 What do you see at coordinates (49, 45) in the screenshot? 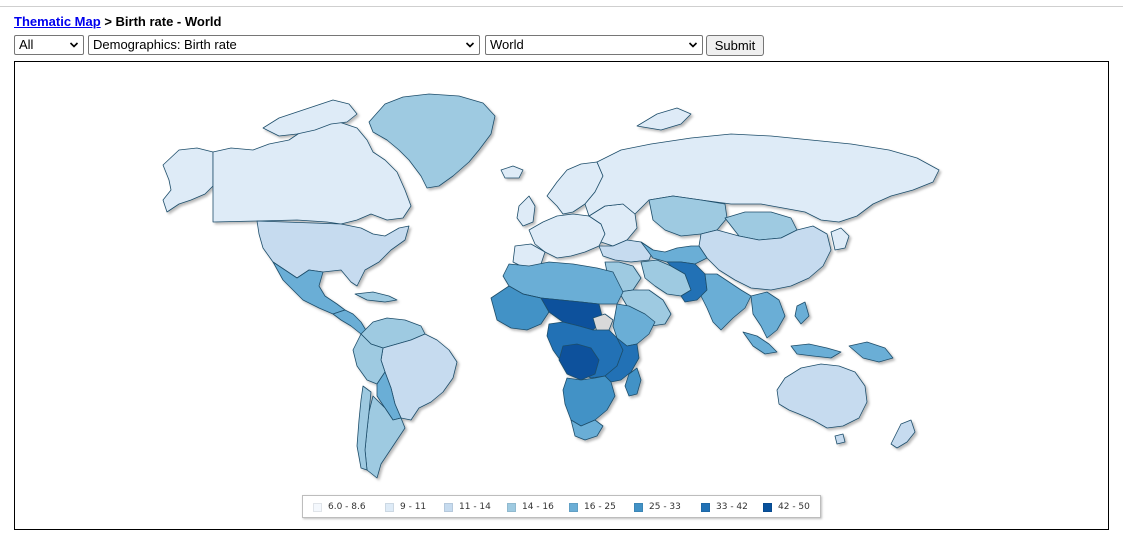
I see `category-select: All` at bounding box center [49, 45].